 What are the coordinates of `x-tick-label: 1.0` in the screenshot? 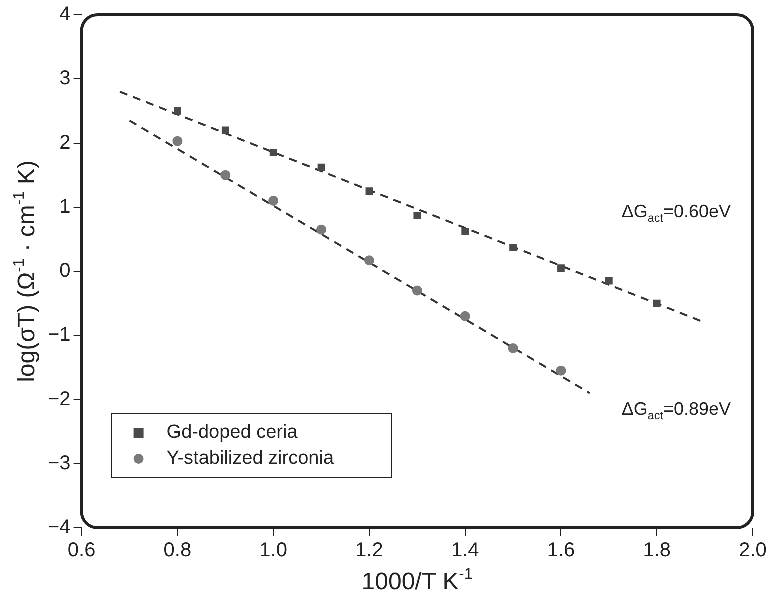 It's located at (274, 551).